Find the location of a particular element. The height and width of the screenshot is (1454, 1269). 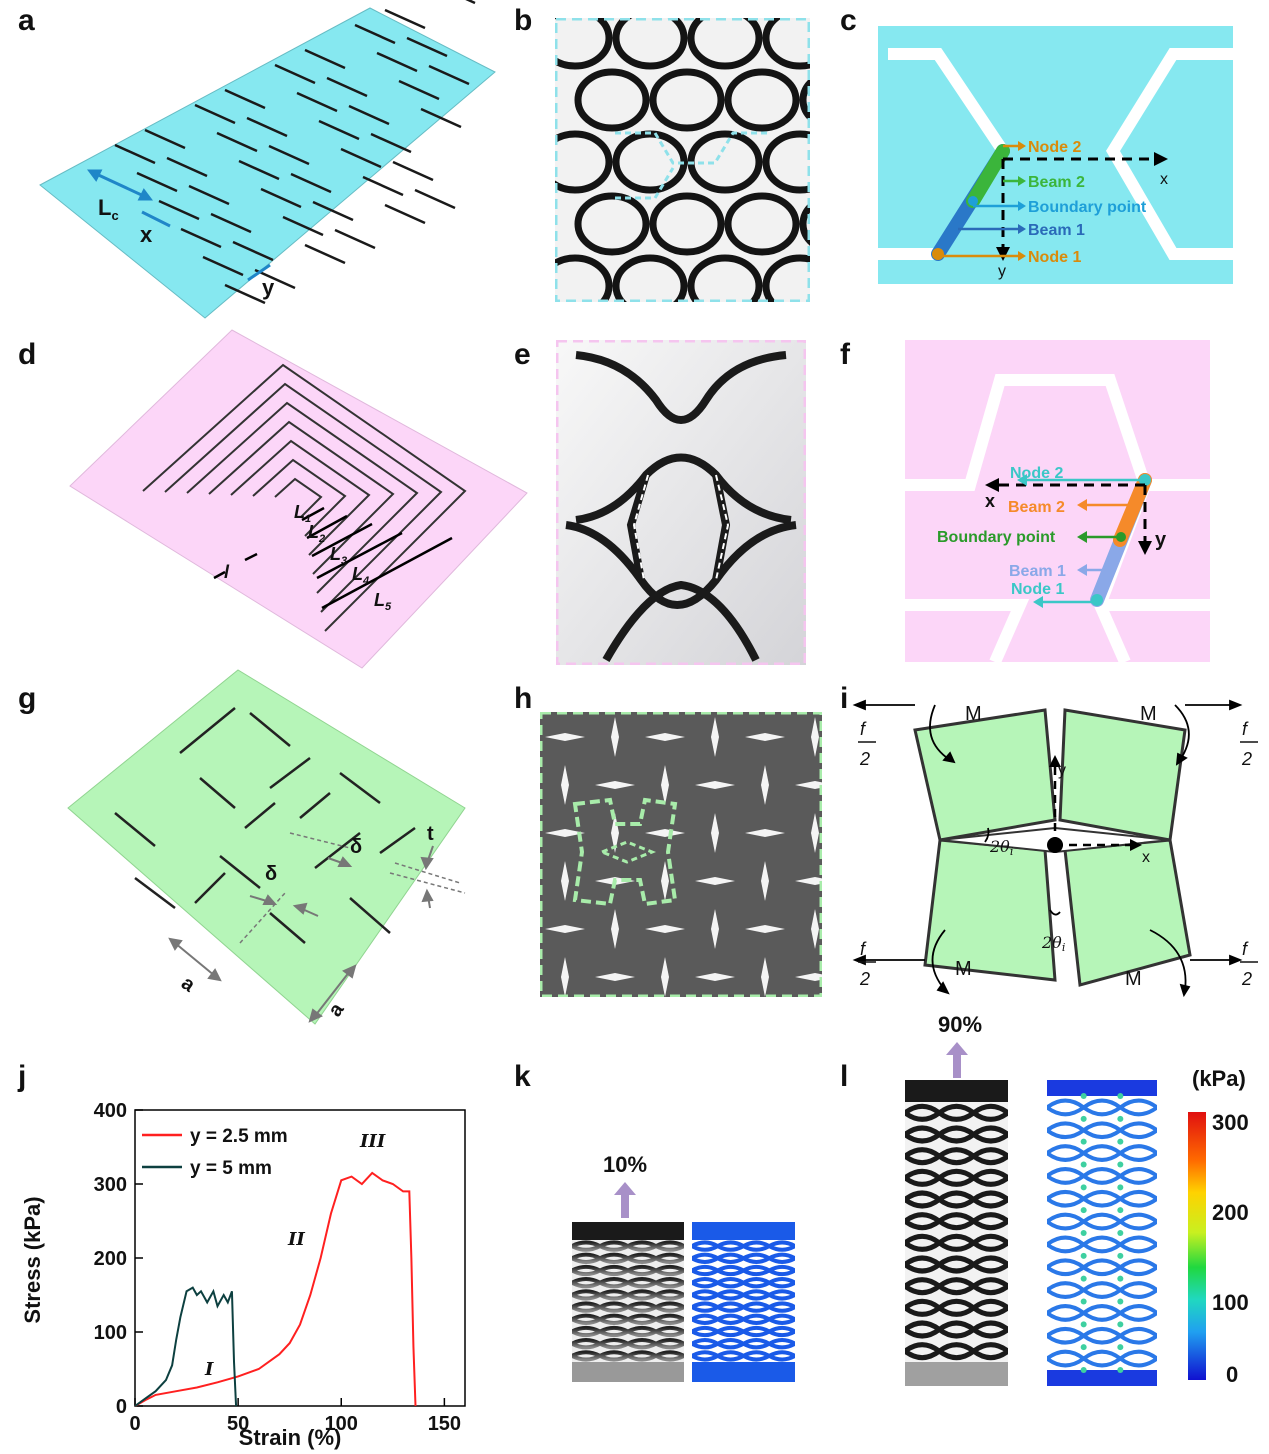

f-beam2-label: Beam 2 is located at coordinates (1036, 507).